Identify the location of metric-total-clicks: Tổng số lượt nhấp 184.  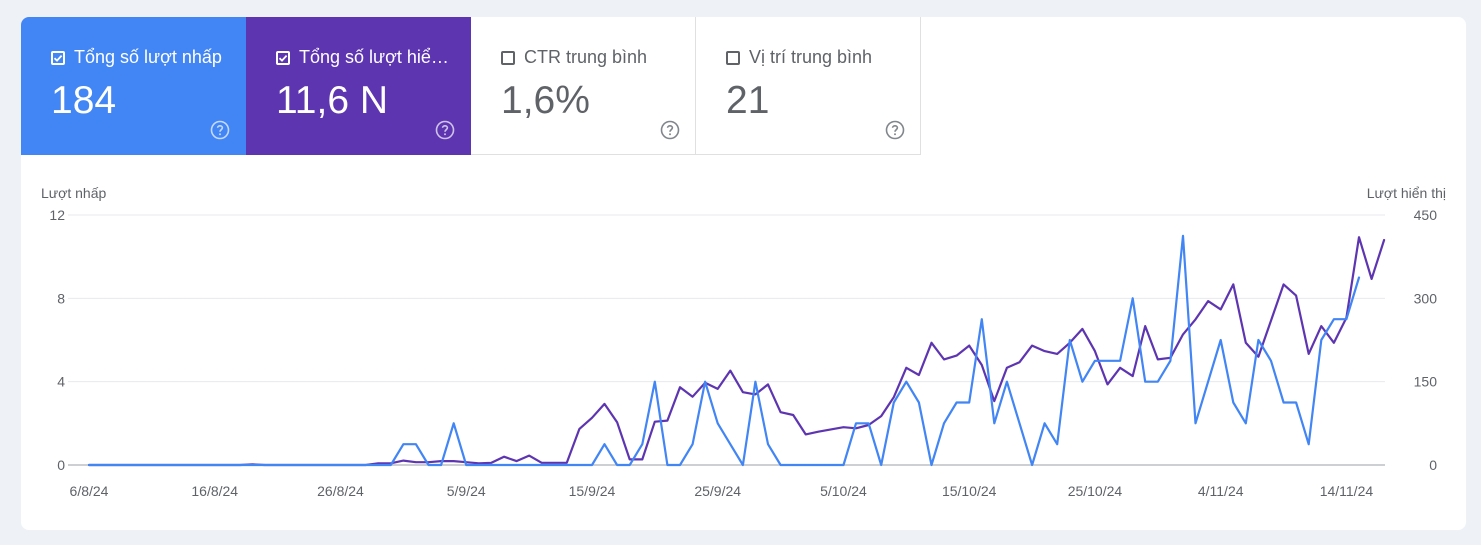
(133, 86).